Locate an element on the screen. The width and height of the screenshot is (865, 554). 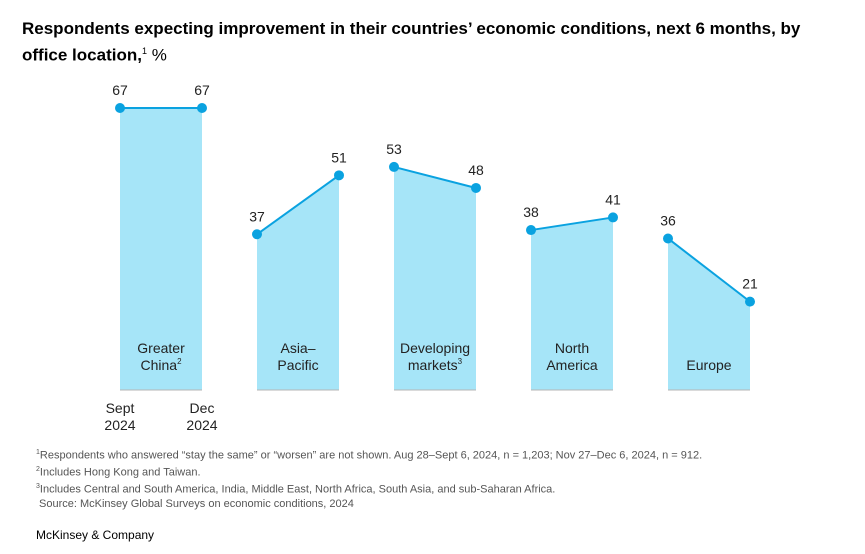
category-label-north-america: North America is located at coordinates (572, 356).